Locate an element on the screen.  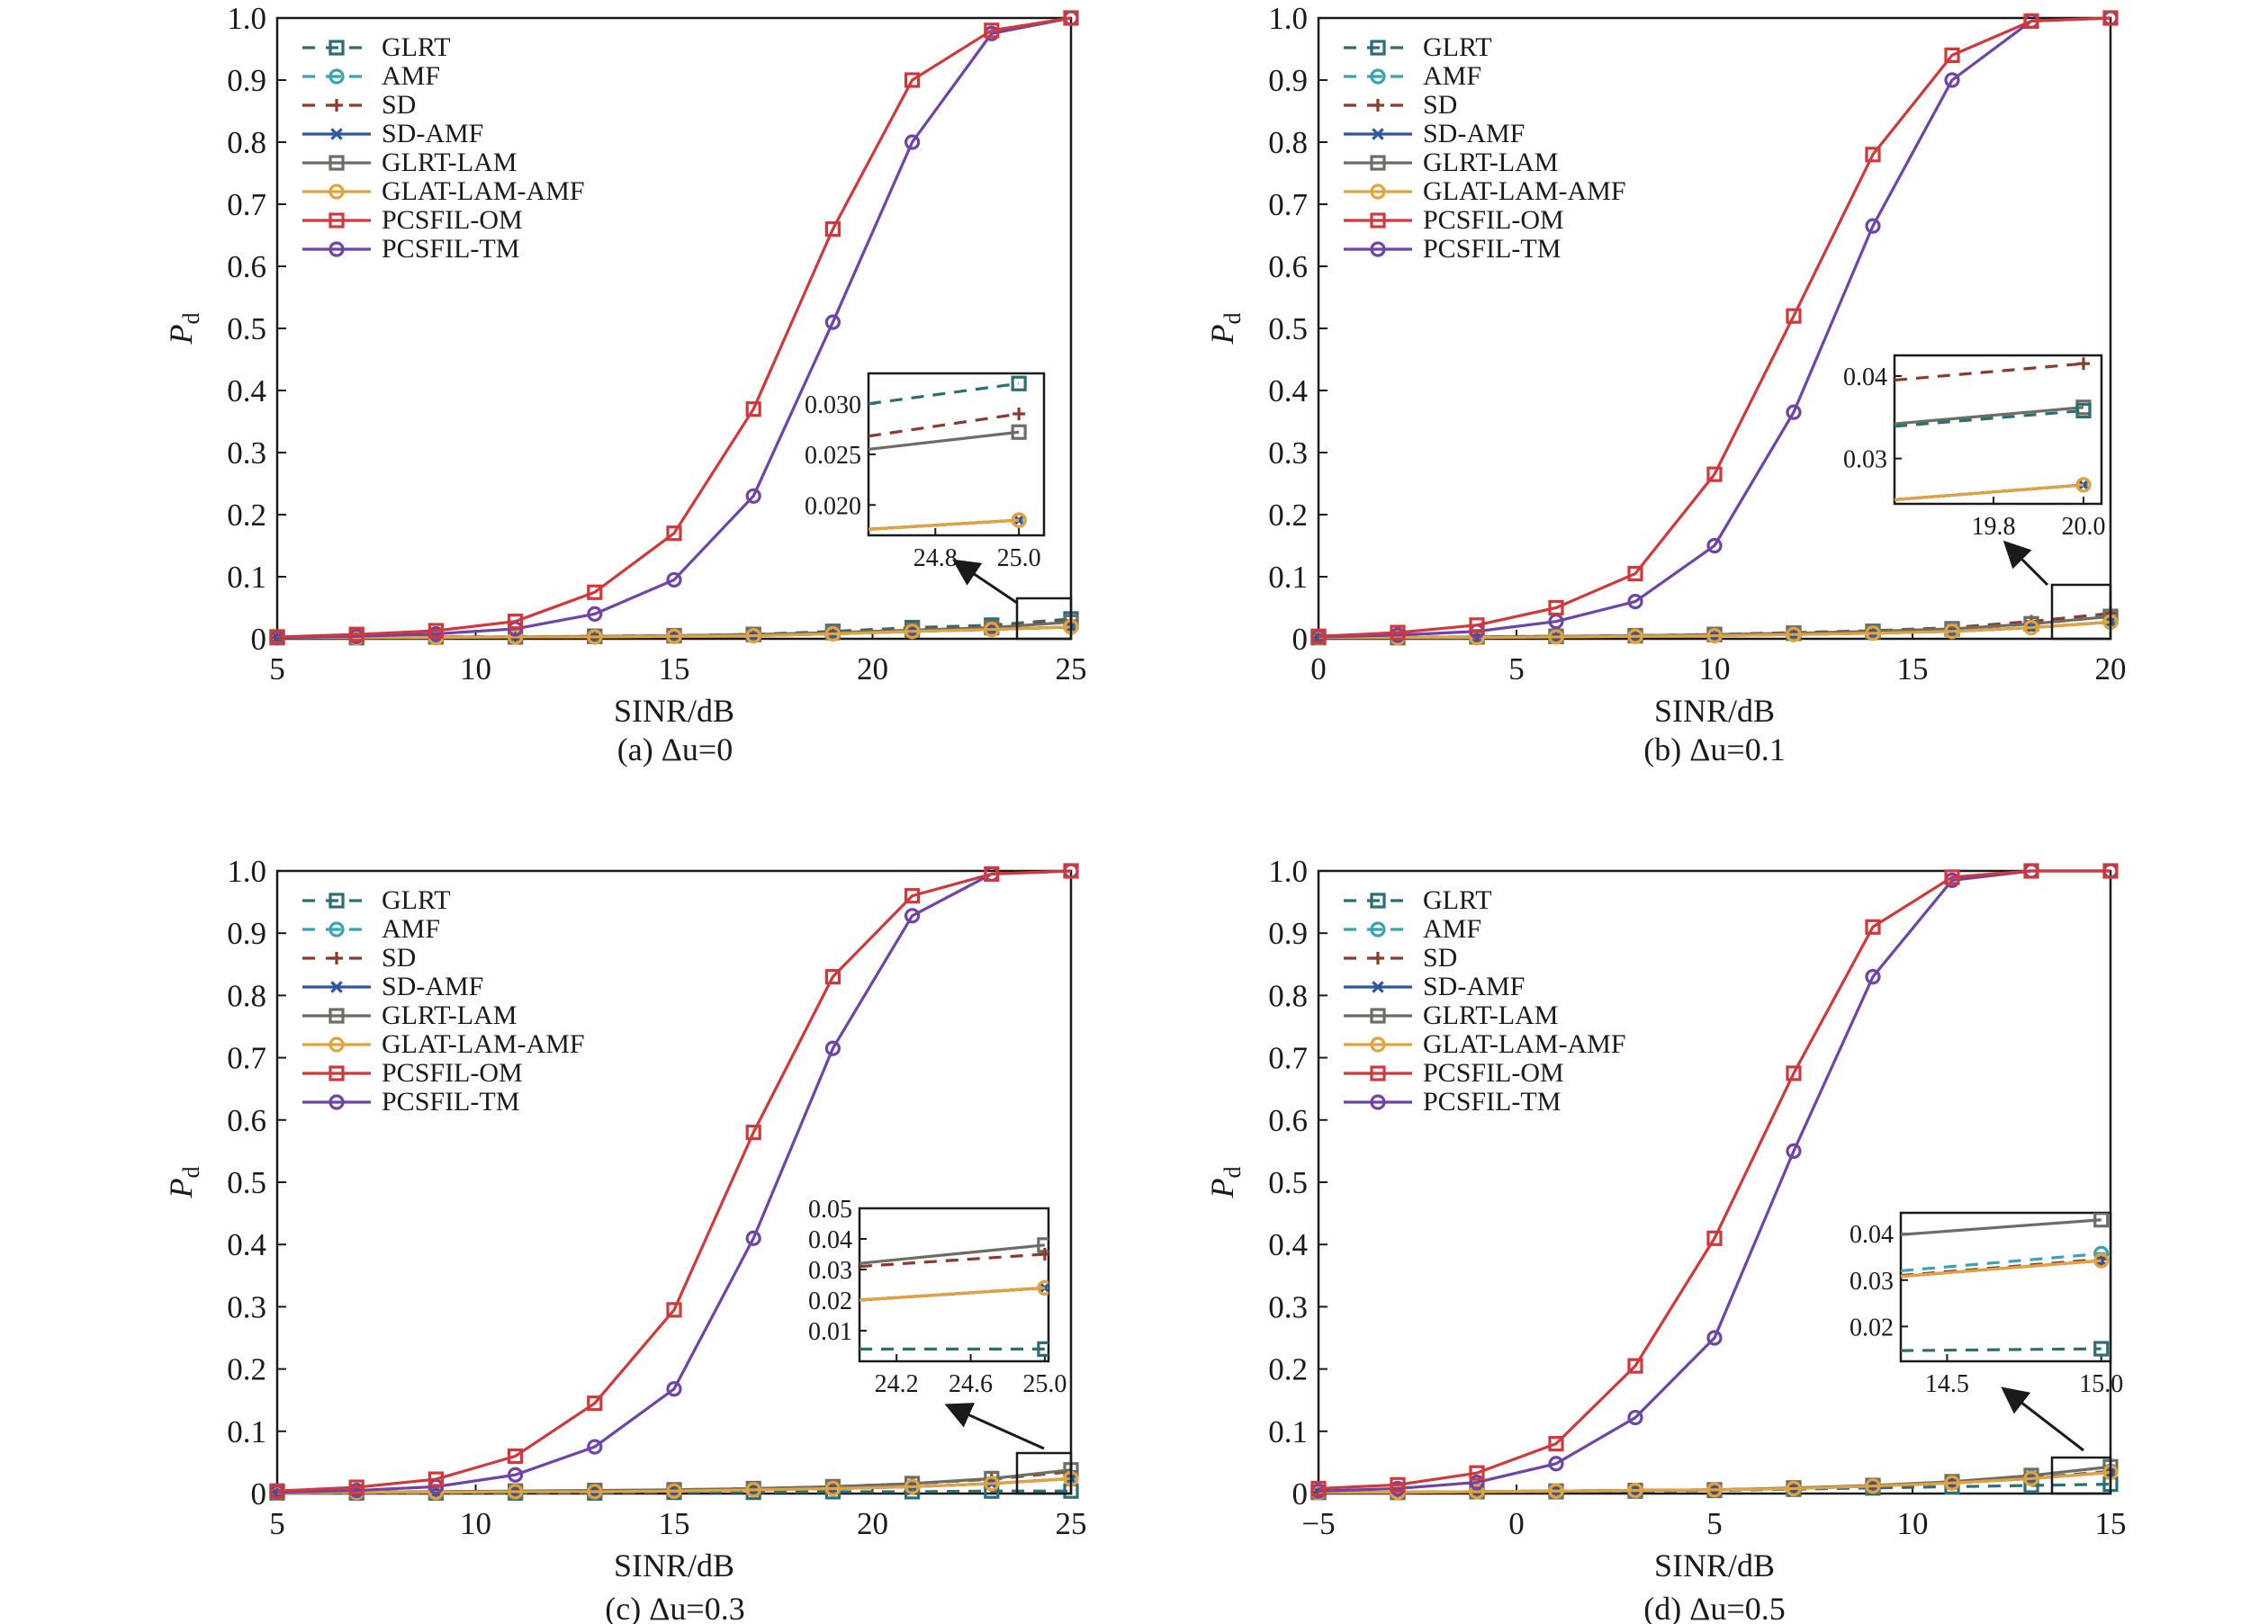
inset-series-glrt-lam is located at coordinates (948, 437).